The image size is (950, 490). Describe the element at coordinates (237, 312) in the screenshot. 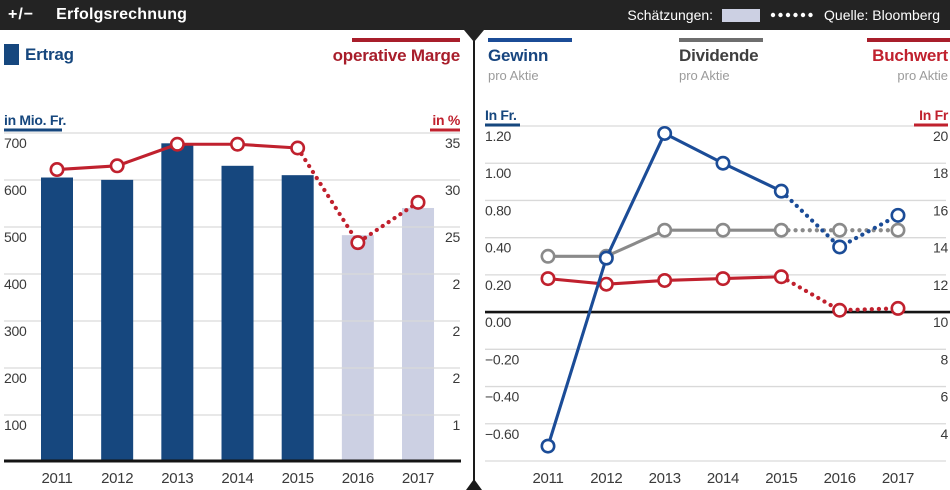

I see `bar-2014` at that location.